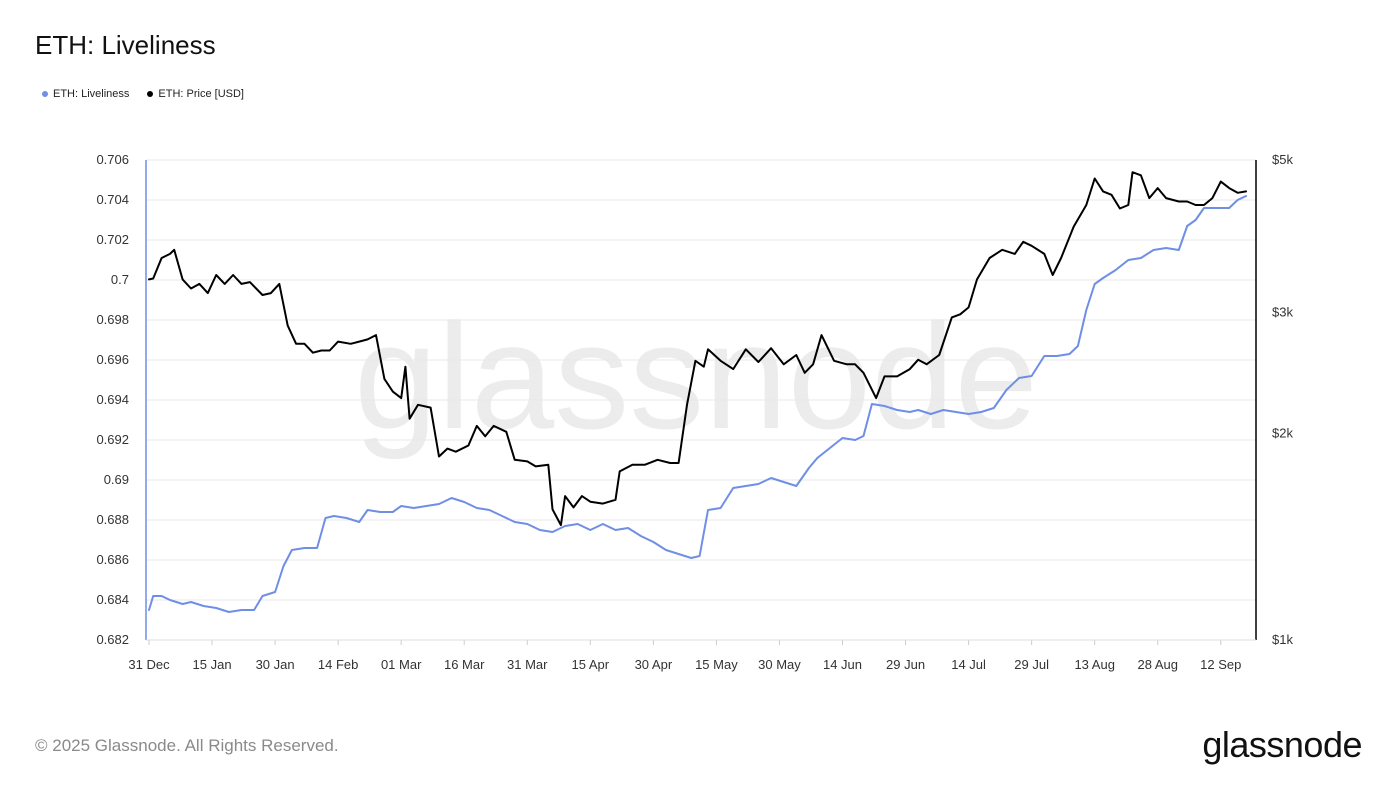 The image size is (1400, 787). I want to click on y-left-tick-label: 0.702, so click(112, 239).